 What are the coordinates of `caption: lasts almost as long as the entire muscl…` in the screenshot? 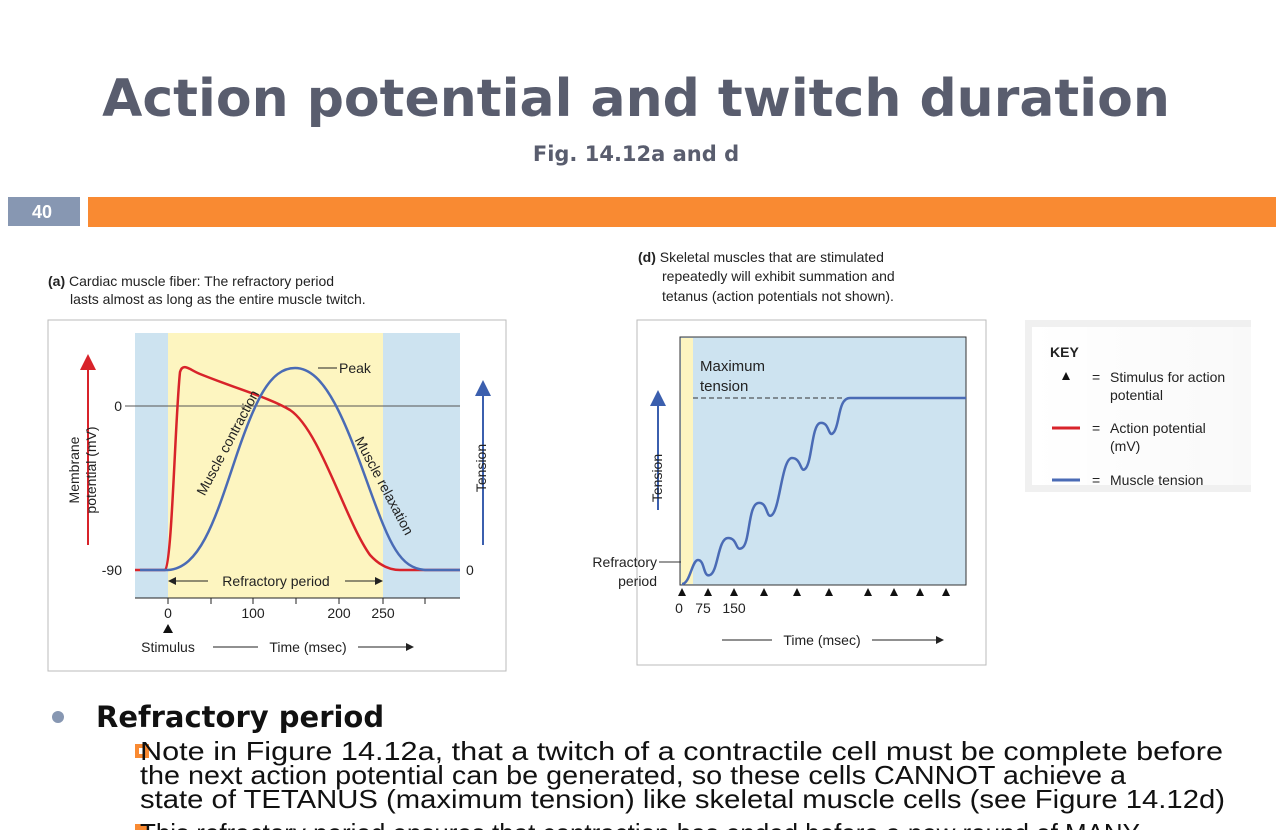 It's located at (218, 299).